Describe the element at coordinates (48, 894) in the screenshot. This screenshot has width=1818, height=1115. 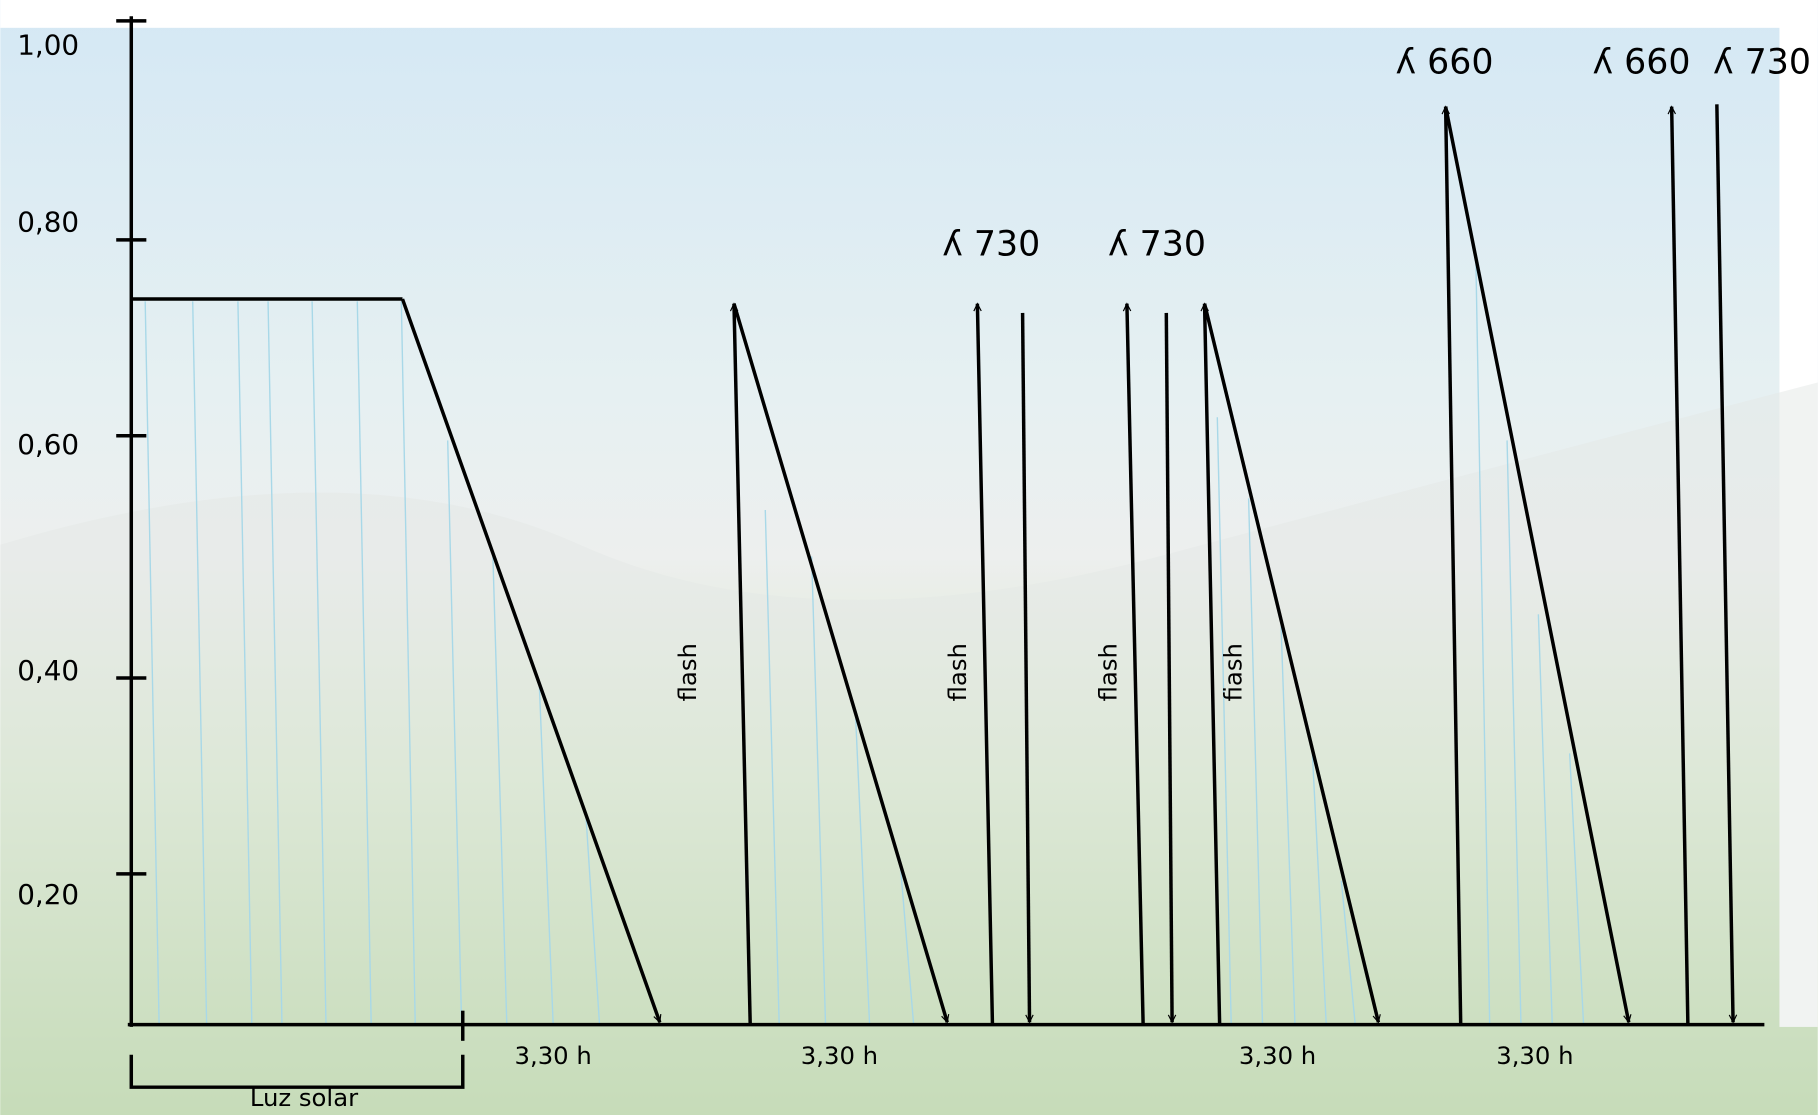
I see `y-tick-label: 0,20` at that location.